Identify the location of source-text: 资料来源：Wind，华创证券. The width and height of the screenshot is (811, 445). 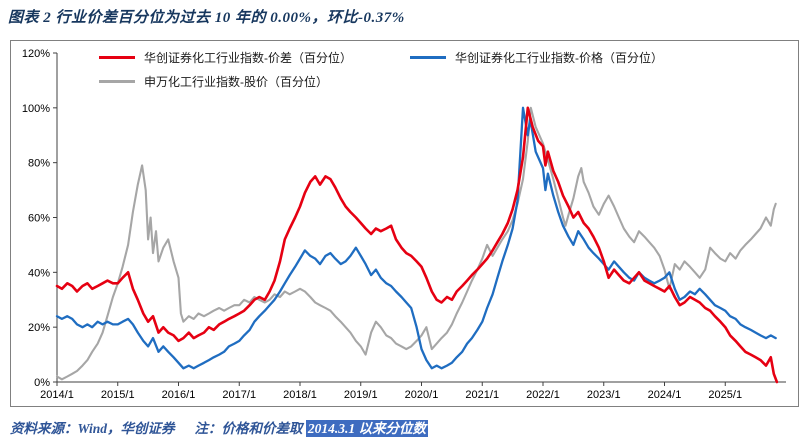
(92, 428).